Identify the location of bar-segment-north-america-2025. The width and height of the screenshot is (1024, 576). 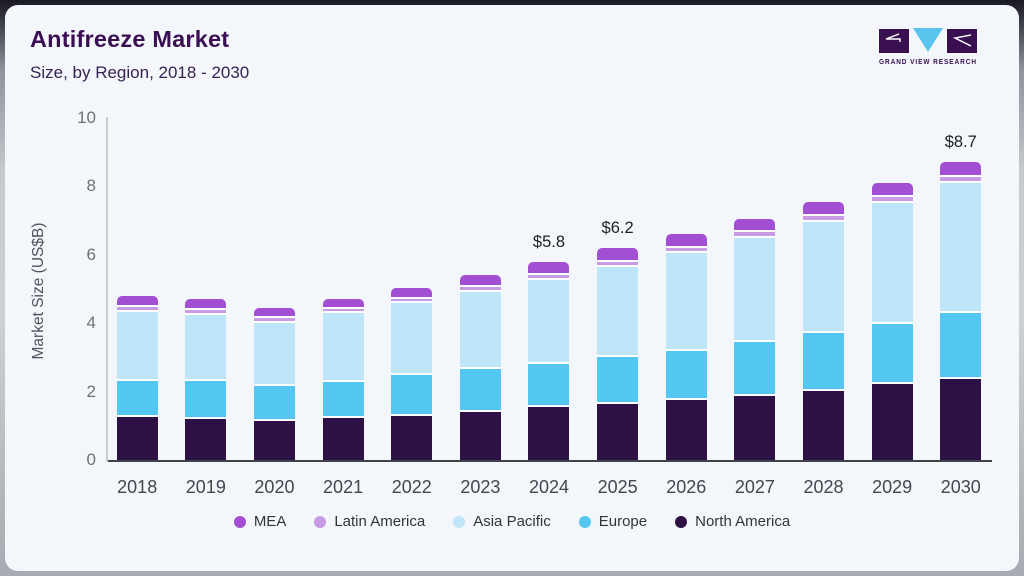
(618, 431).